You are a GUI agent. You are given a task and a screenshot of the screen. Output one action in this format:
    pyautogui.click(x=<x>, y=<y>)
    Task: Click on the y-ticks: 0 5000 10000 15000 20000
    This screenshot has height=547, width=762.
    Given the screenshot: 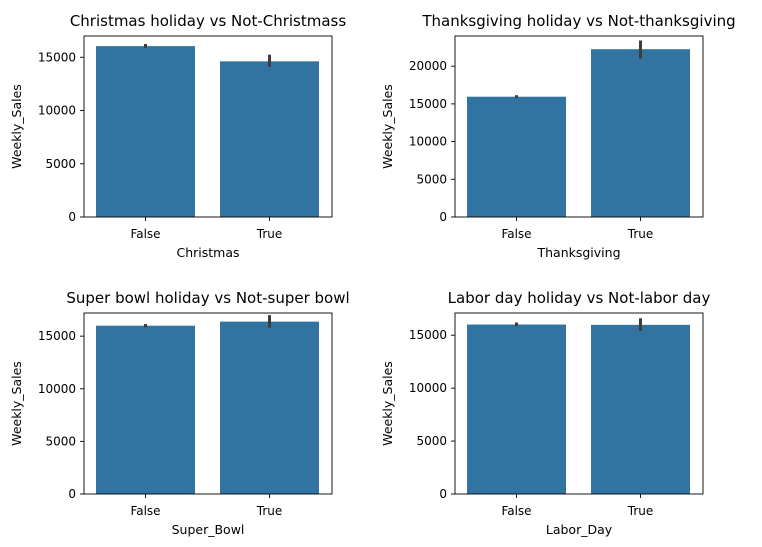 What is the action you would take?
    pyautogui.click(x=432, y=141)
    